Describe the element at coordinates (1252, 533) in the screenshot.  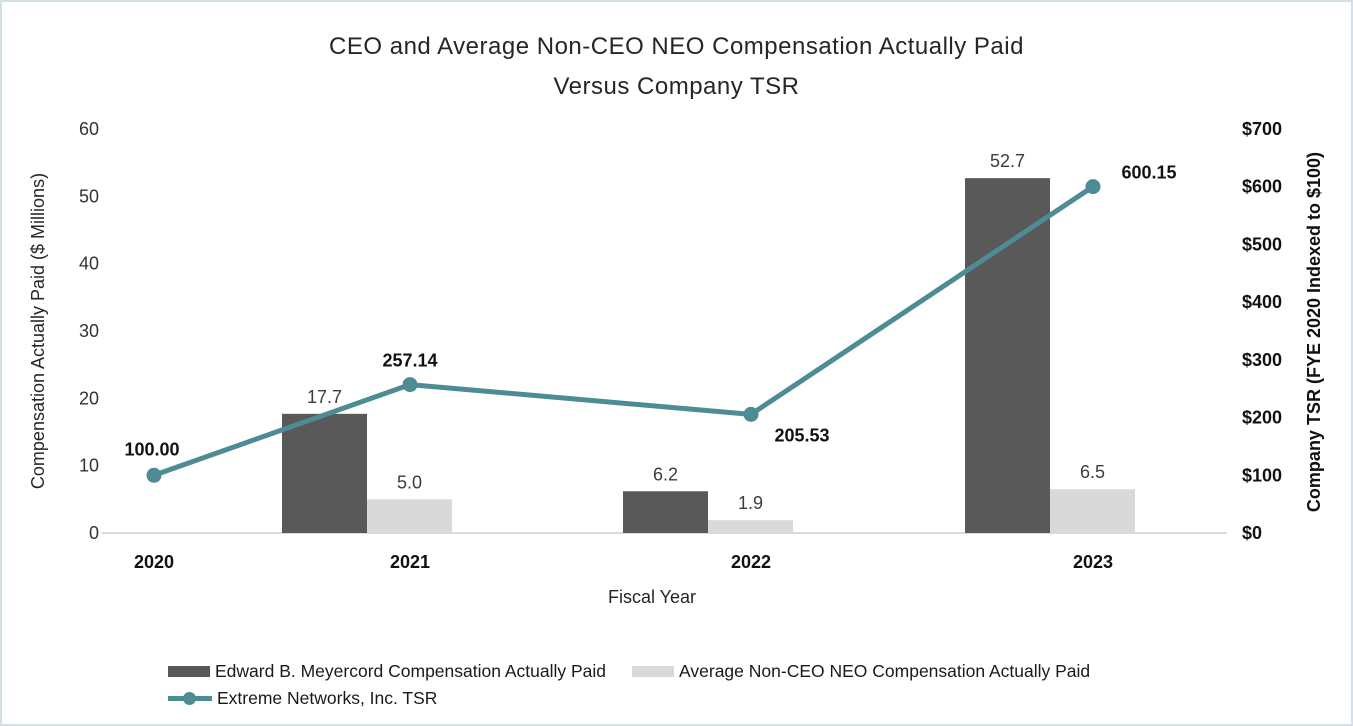
I see `right-axis-tick-label: $0` at that location.